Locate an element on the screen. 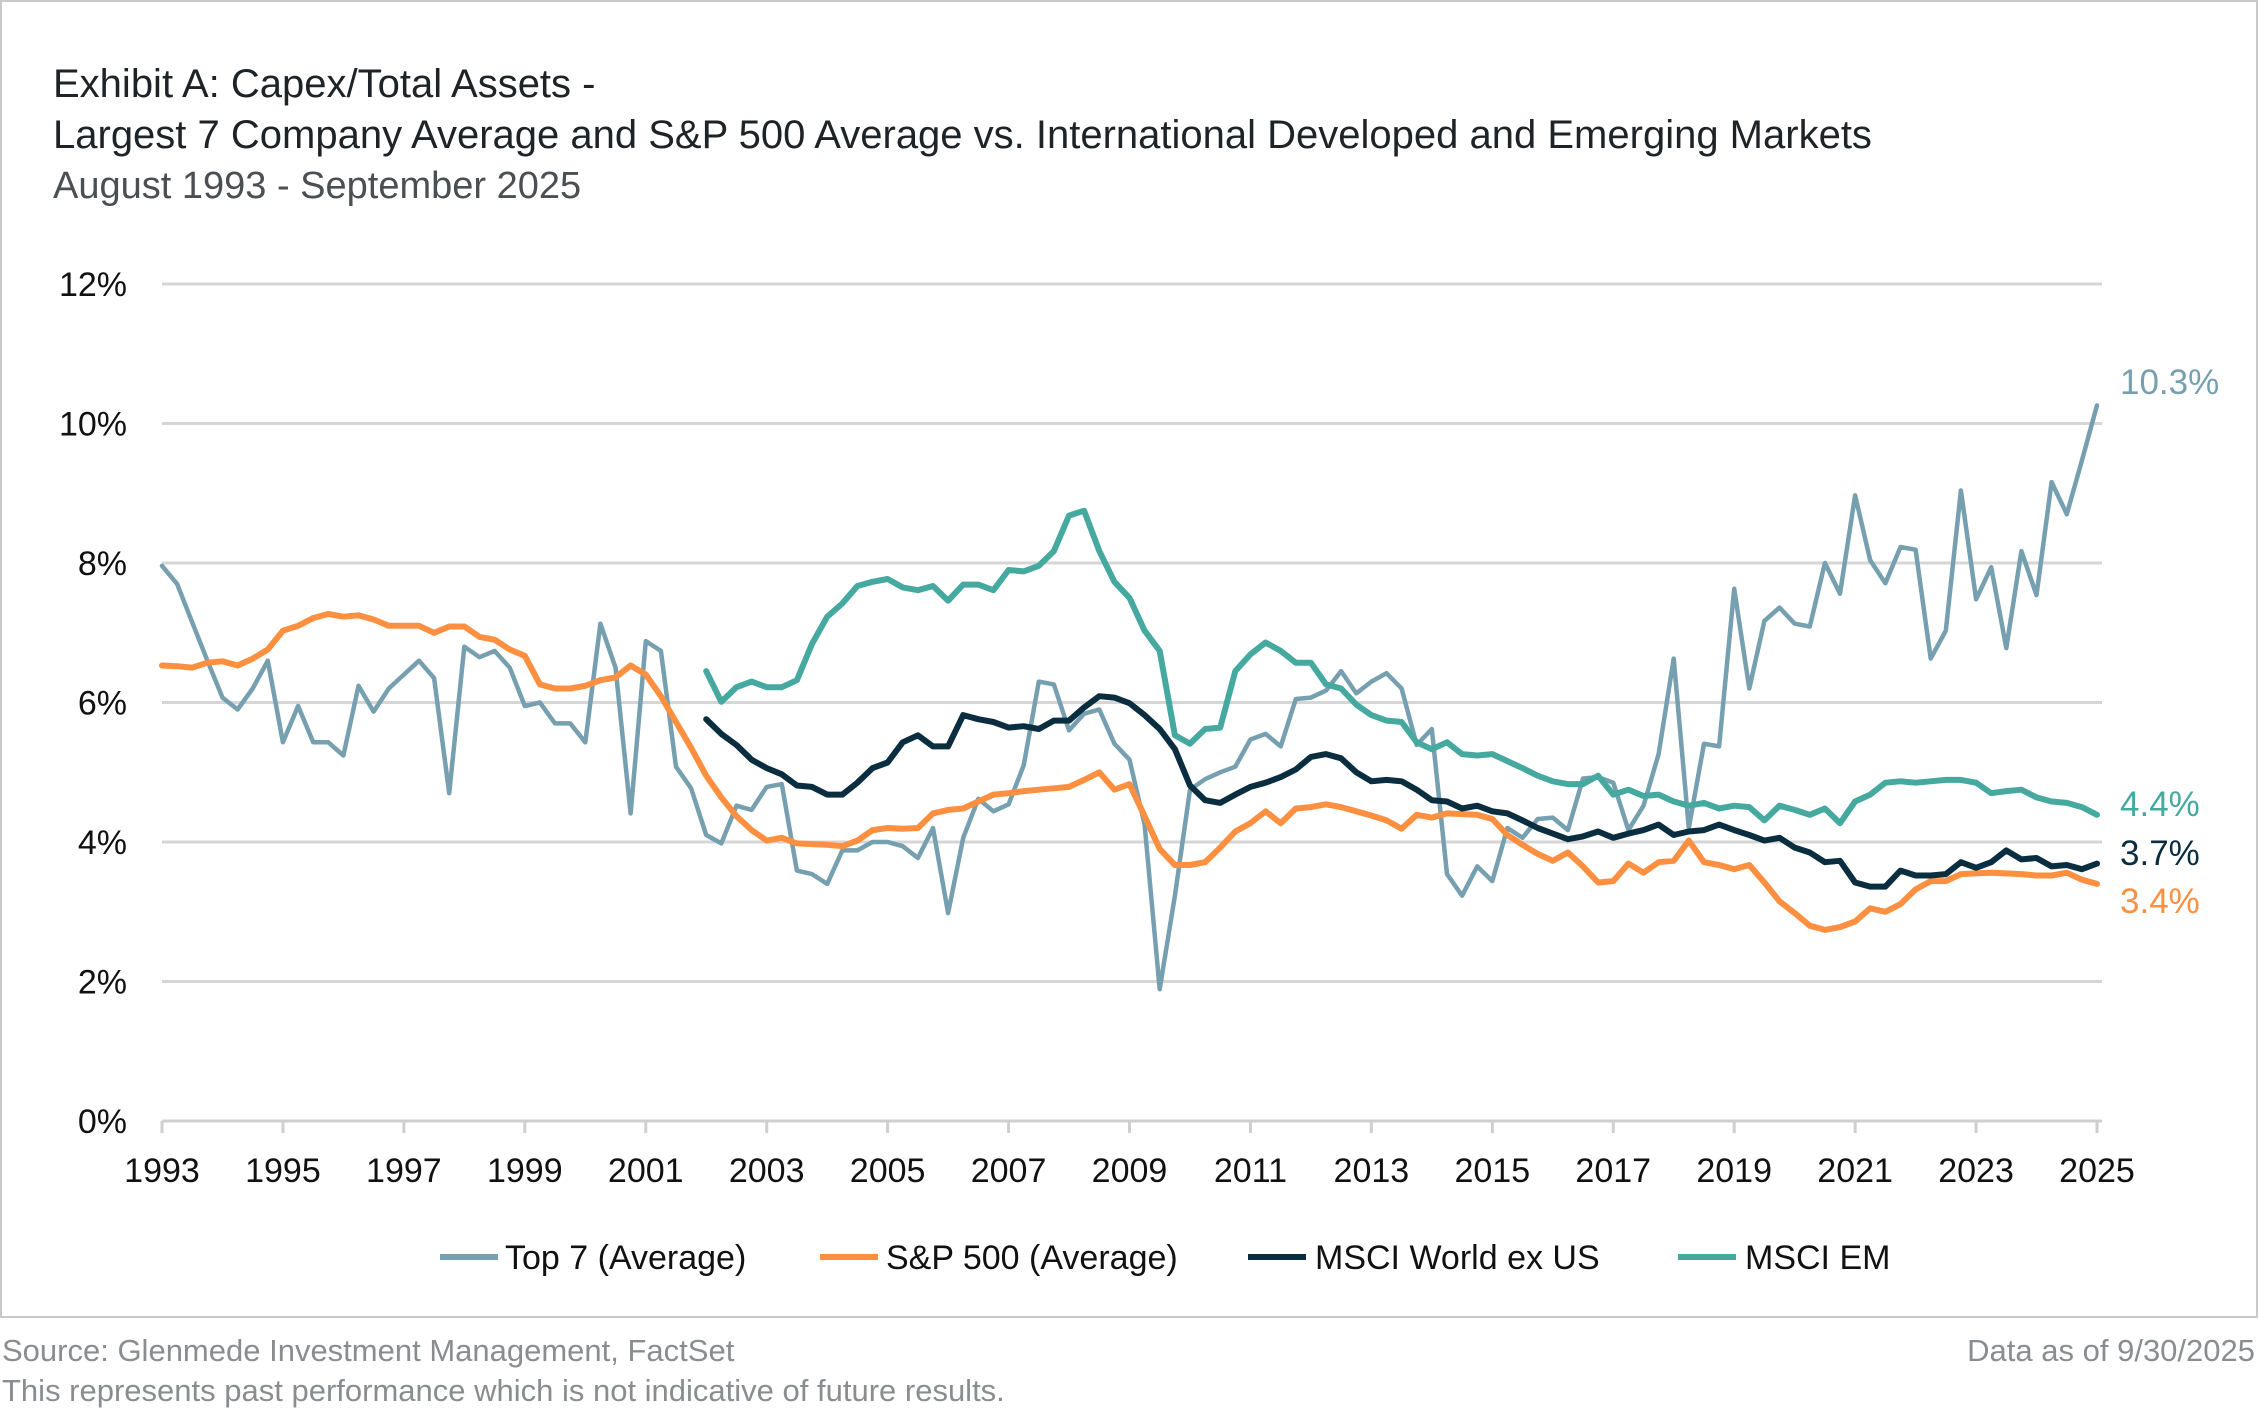 The height and width of the screenshot is (1420, 2259). x-tick-label: 2017 is located at coordinates (1613, 1171).